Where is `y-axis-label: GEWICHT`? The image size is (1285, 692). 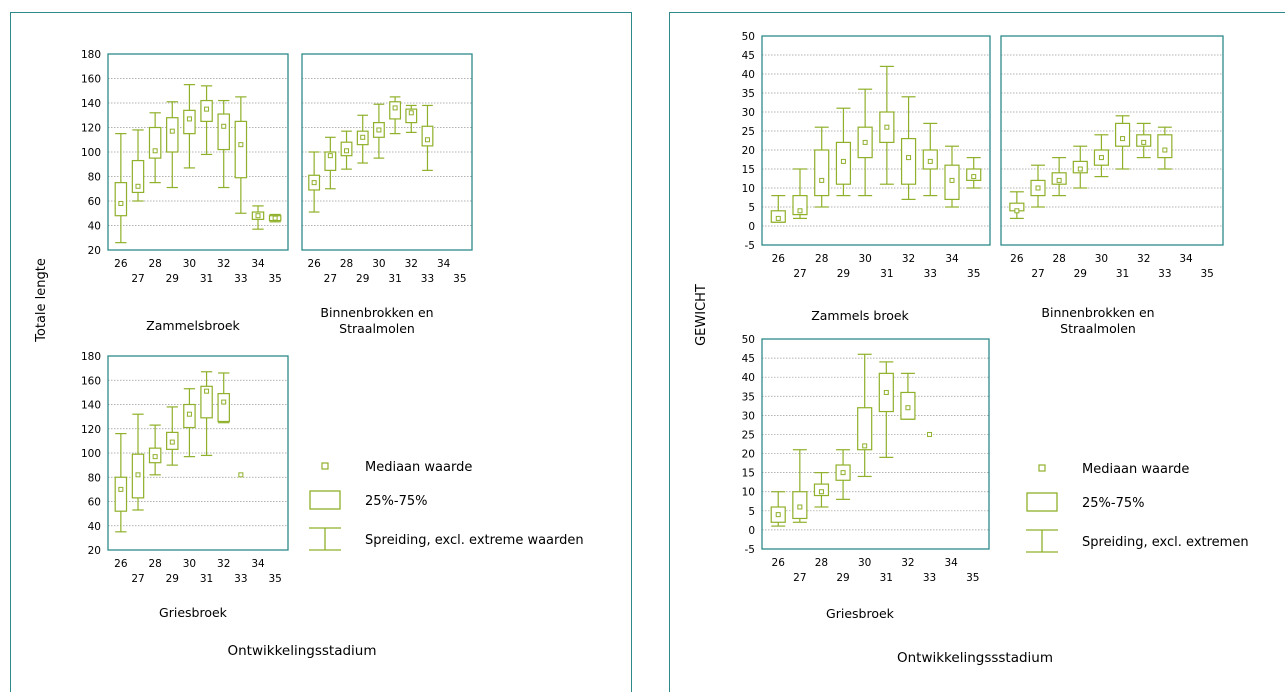 y-axis-label: GEWICHT is located at coordinates (701, 315).